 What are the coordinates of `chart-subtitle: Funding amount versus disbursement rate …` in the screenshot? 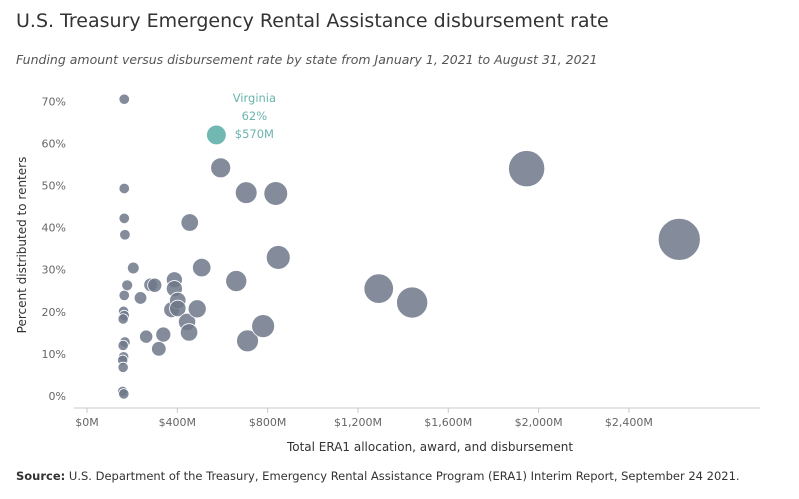 It's located at (307, 59).